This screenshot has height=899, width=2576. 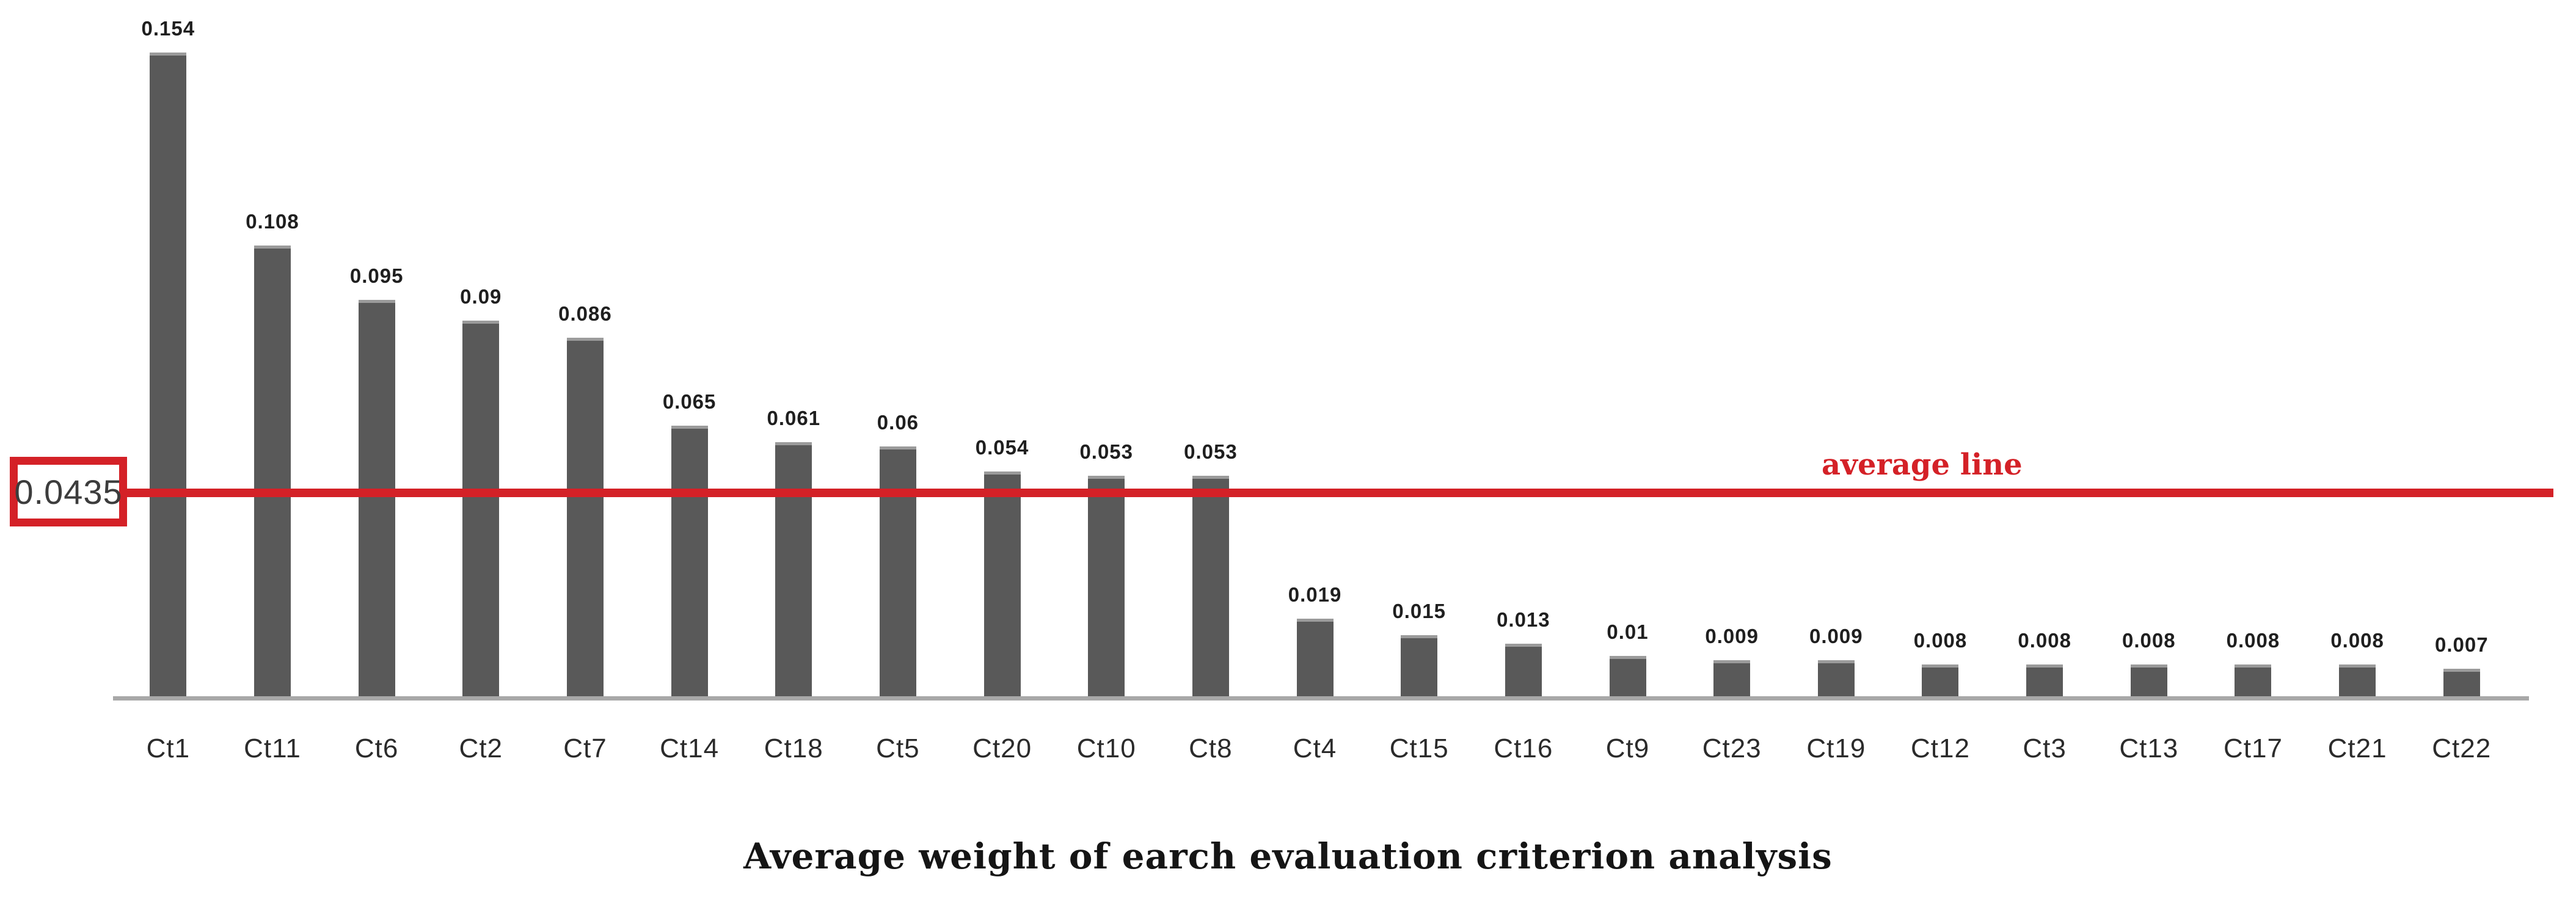 What do you see at coordinates (1106, 748) in the screenshot?
I see `x-axis-label: Ct10` at bounding box center [1106, 748].